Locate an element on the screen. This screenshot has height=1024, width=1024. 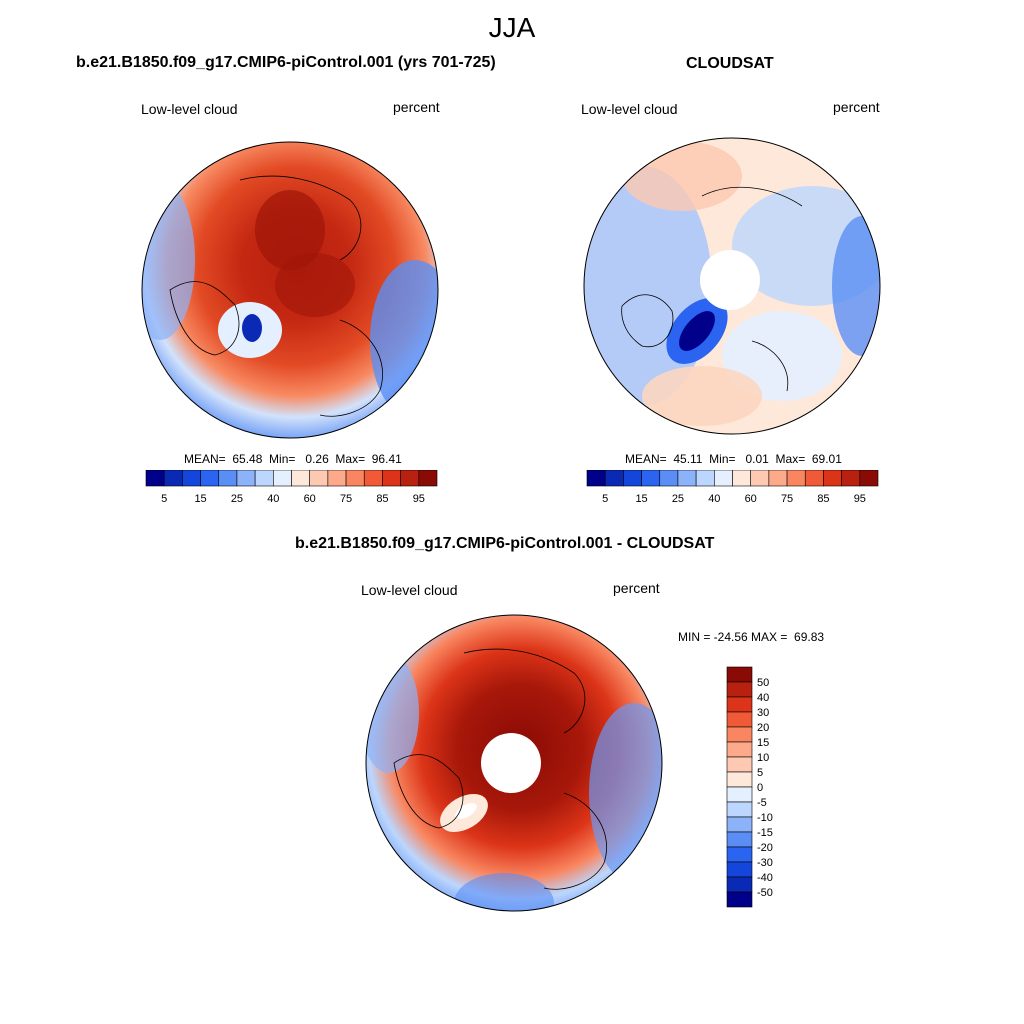
panel2-title: CLOUDSAT is located at coordinates (730, 63).